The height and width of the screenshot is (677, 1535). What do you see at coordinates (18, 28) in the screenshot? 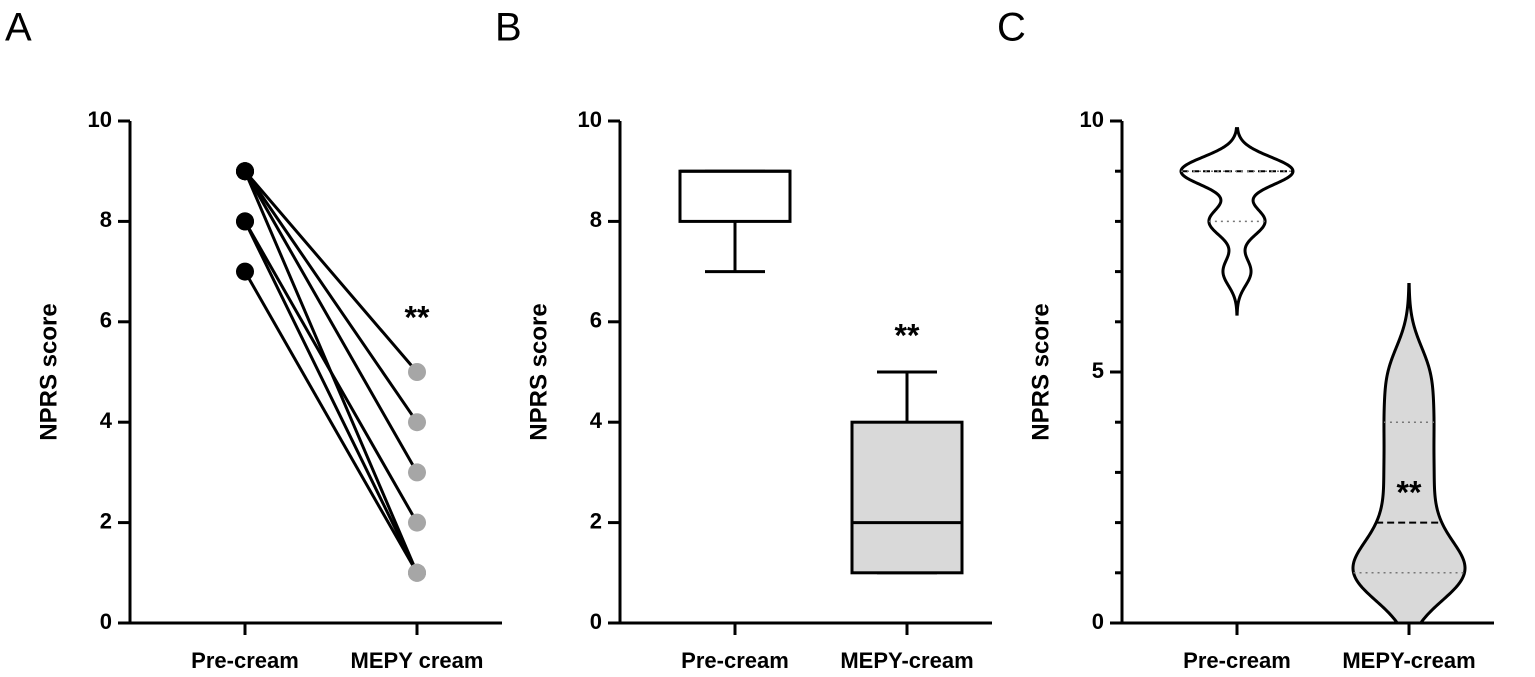
I see `panel-label: A` at bounding box center [18, 28].